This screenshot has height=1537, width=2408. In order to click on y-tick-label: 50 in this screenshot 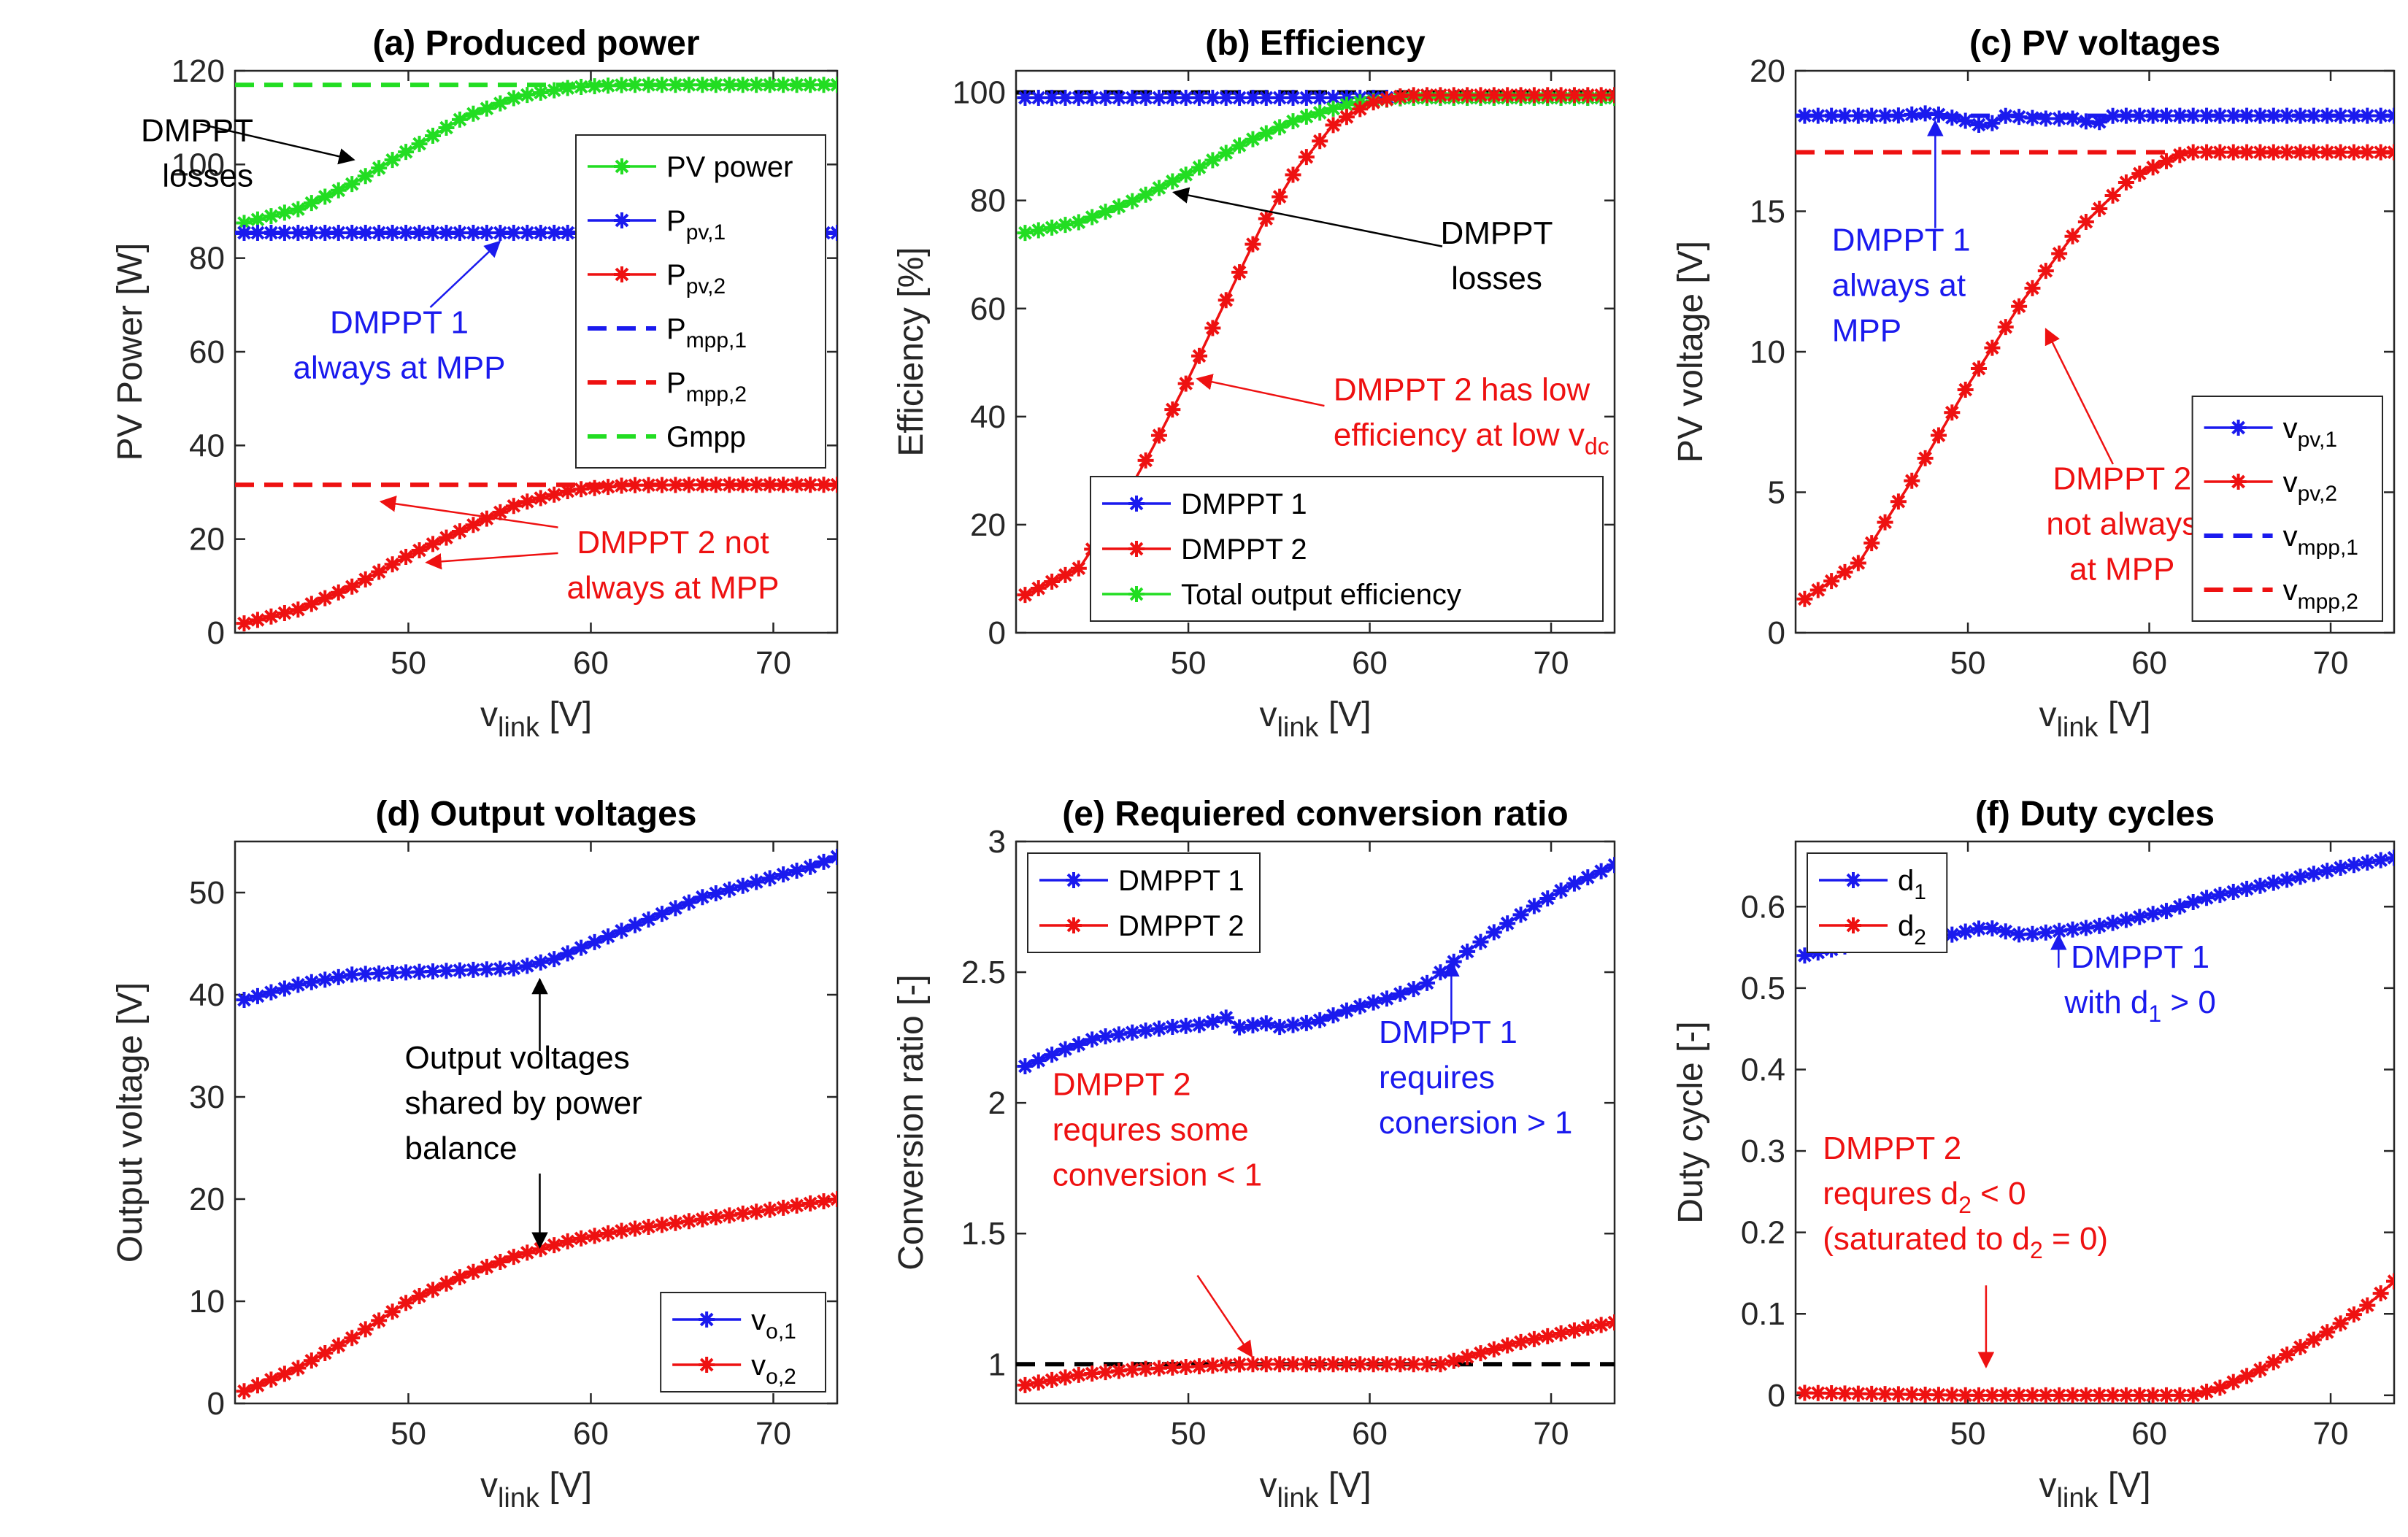, I will do `click(207, 893)`.